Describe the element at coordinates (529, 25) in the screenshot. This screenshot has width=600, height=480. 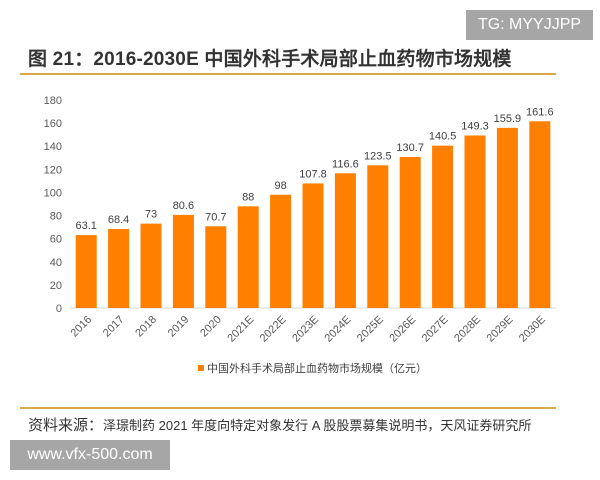
I see `watermark-top: TG: MYYJJPP` at that location.